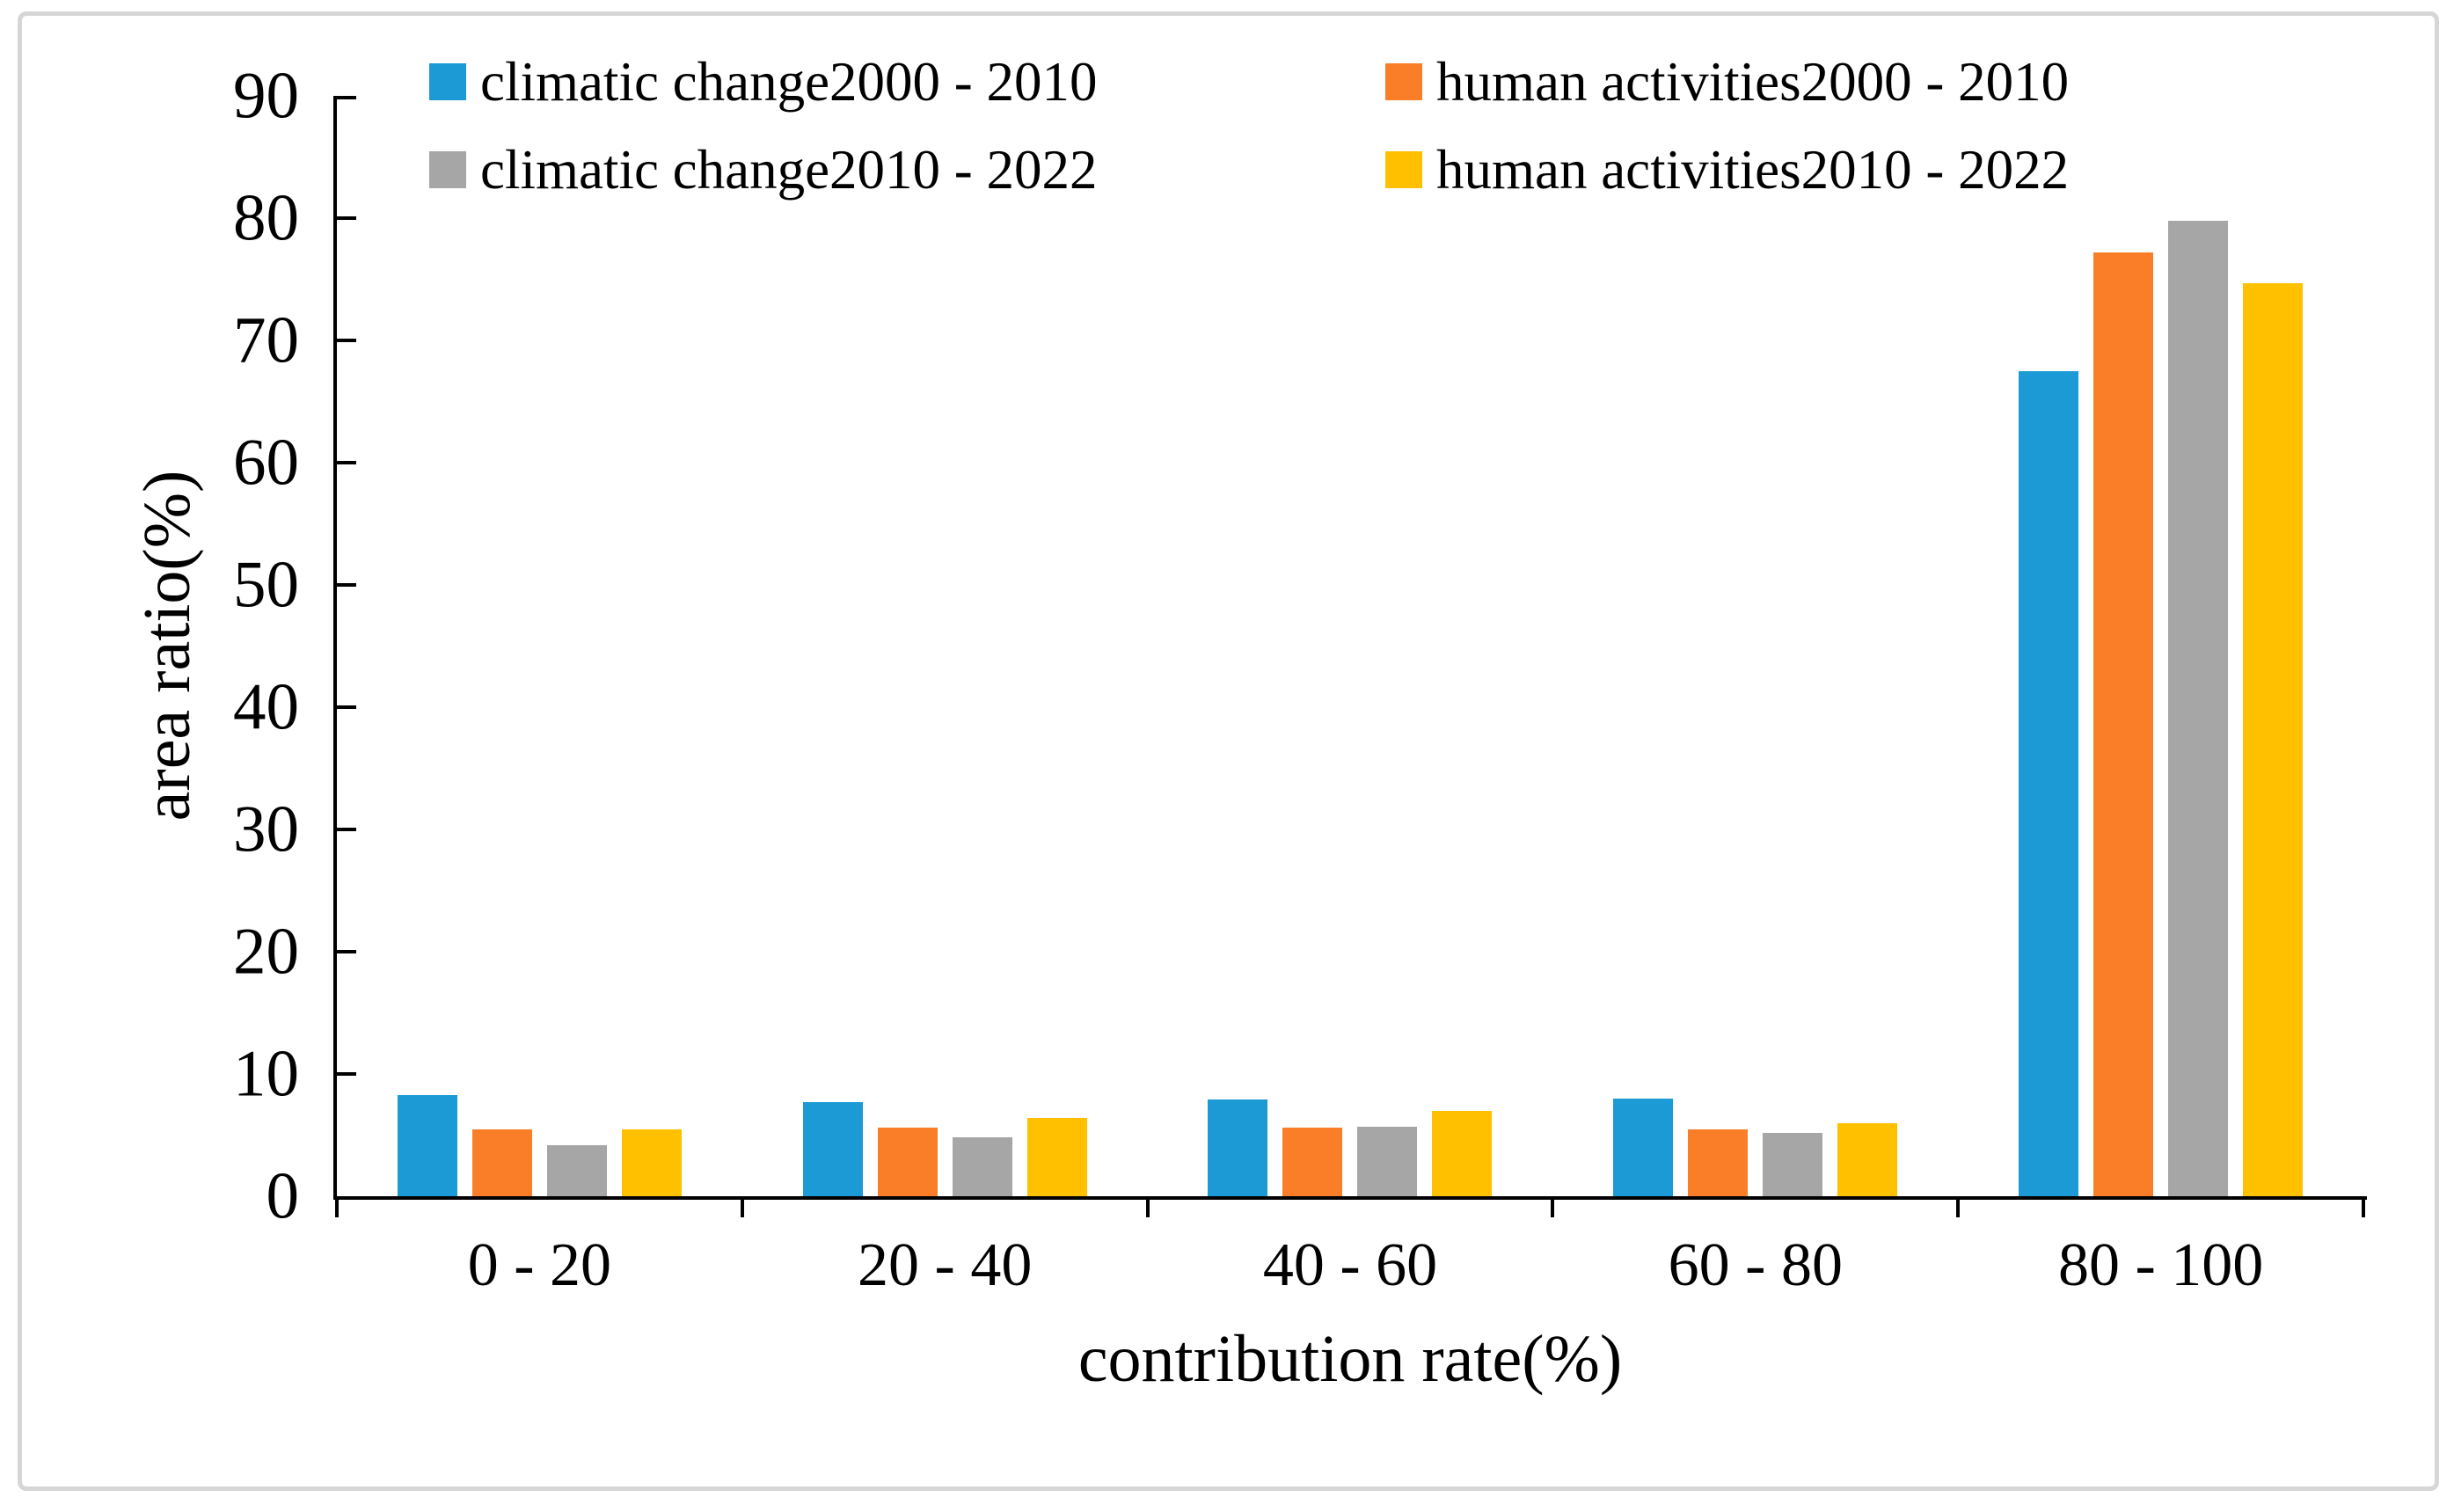 The image size is (2454, 1512). Describe the element at coordinates (266, 218) in the screenshot. I see `y-tick-label: 80` at that location.